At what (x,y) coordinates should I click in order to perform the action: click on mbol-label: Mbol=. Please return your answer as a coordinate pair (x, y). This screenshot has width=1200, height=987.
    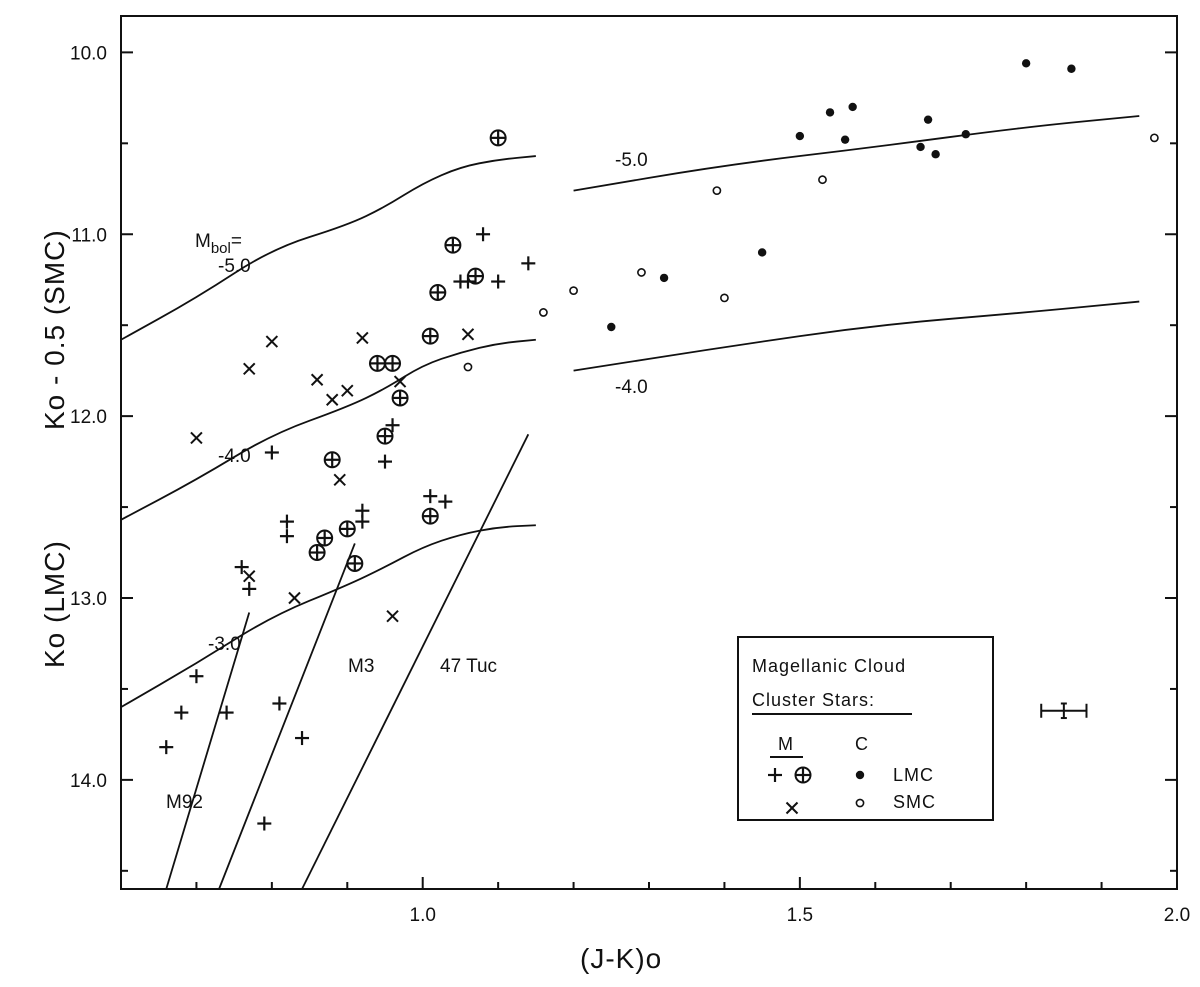
    Looking at the image, I should click on (218, 244).